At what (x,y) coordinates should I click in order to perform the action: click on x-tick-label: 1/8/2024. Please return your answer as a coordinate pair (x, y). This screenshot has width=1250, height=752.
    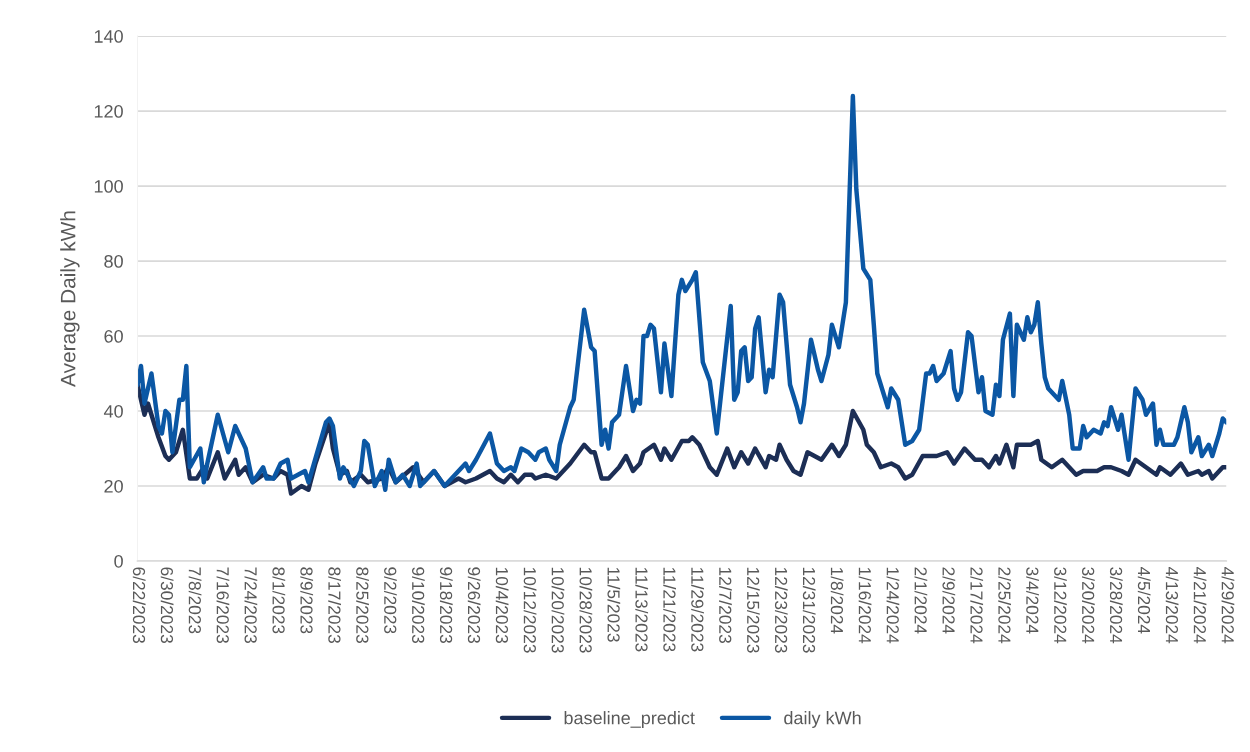
    Looking at the image, I should click on (837, 600).